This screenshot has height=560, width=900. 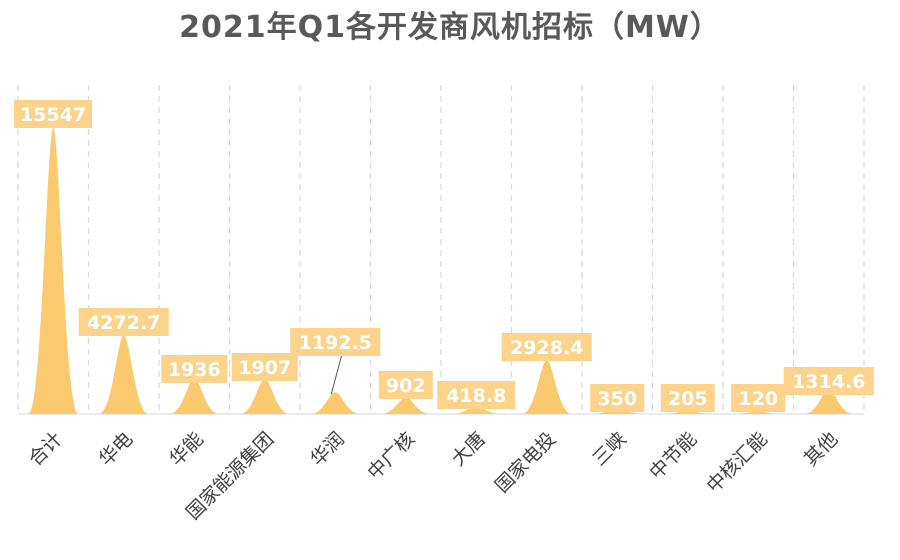 What do you see at coordinates (468, 449) in the screenshot?
I see `category-label: 大唐` at bounding box center [468, 449].